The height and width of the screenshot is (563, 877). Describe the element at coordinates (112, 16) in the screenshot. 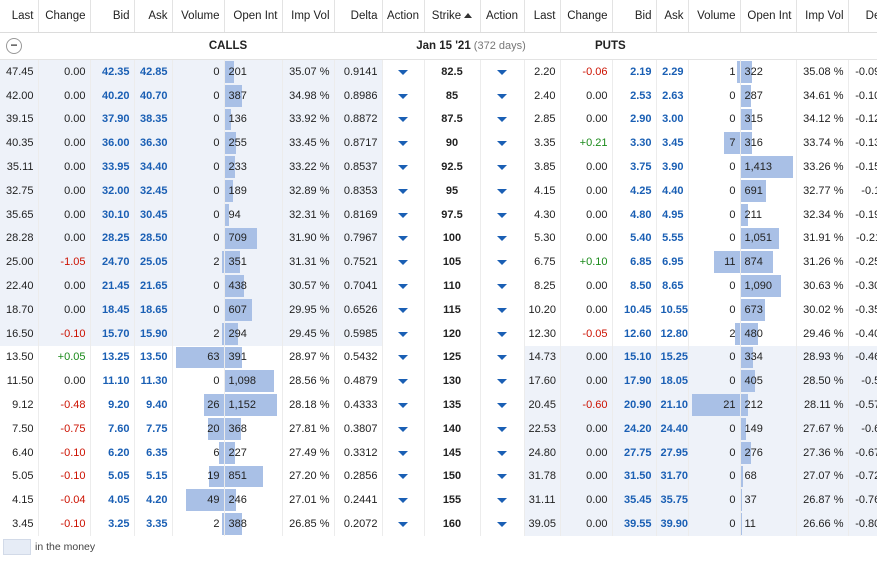

I see `header-call-bid: Bid` at that location.